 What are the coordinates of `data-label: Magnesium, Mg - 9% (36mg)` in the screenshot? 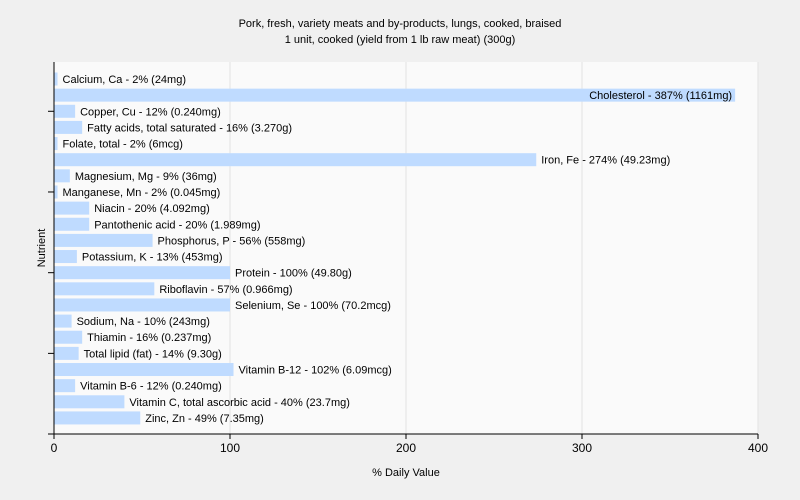 It's located at (146, 177).